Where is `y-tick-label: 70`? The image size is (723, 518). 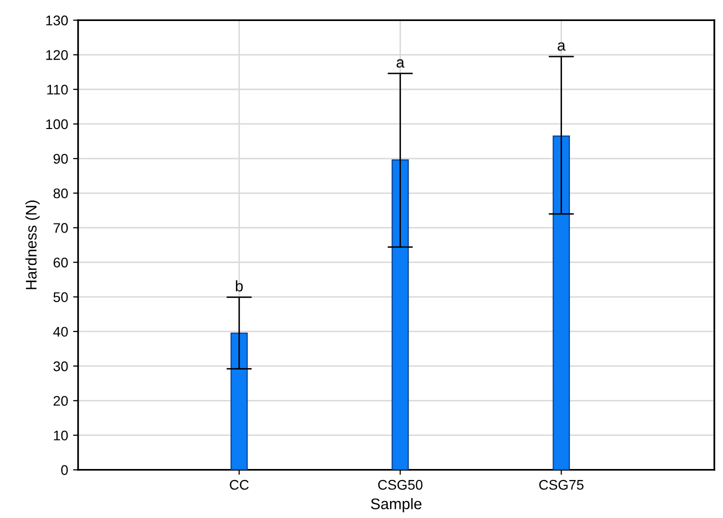 y-tick-label: 70 is located at coordinates (61, 228).